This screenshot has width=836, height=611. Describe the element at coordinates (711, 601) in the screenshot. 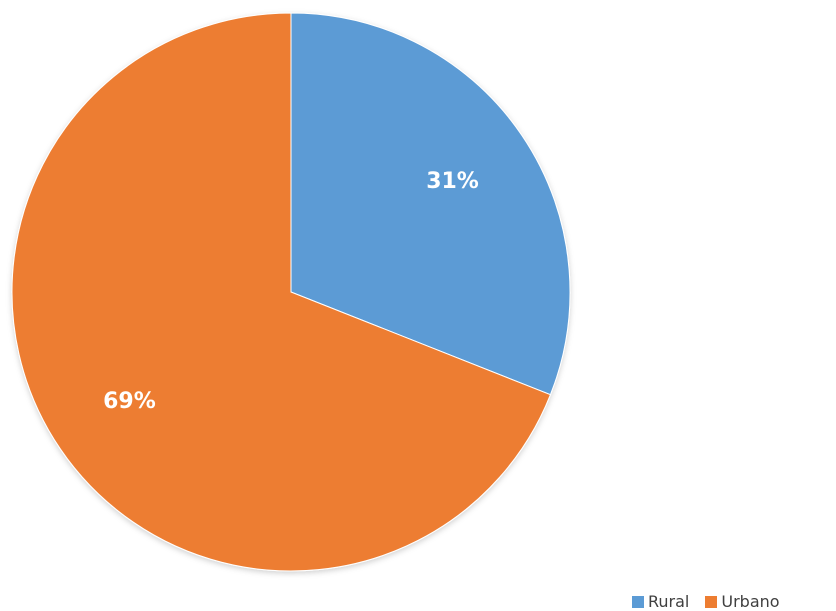

I see `legend-swatch-urbano` at that location.